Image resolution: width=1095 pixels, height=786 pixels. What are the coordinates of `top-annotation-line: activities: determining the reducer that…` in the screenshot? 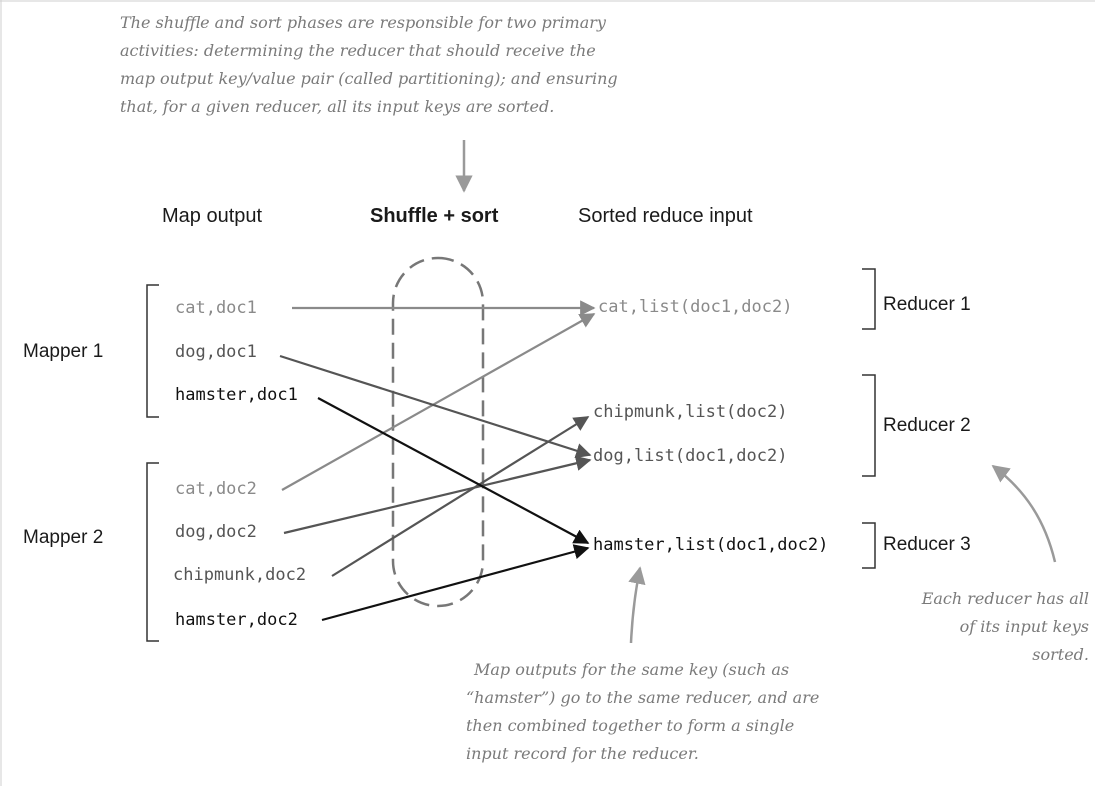 It's located at (358, 50).